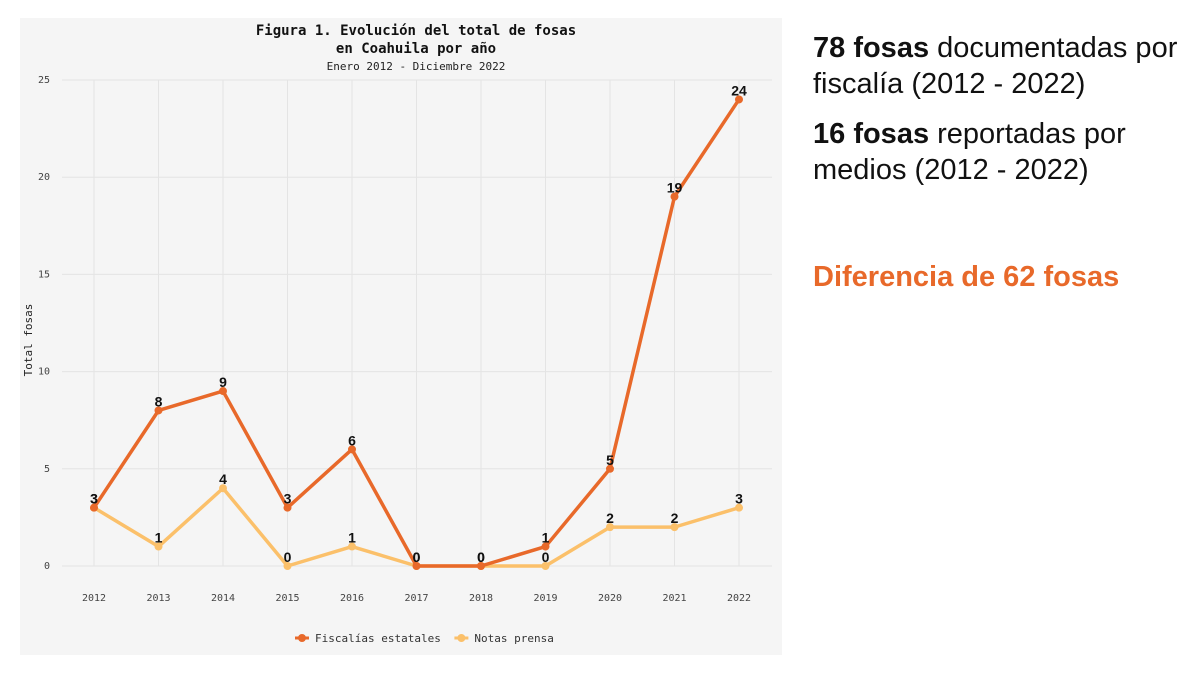 The width and height of the screenshot is (1200, 675). I want to click on chart-title-line1: Figura 1. Evolución del total de fosas, so click(416, 31).